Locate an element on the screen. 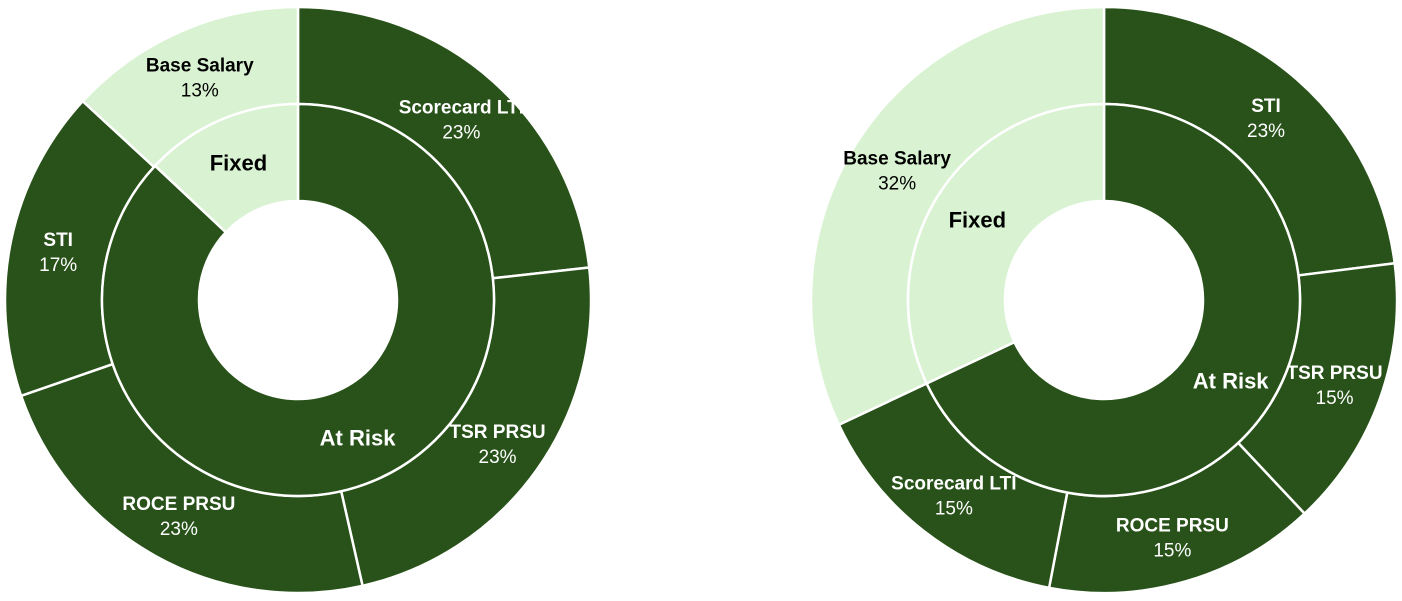 The image size is (1402, 601). outer-slice-value: 17% is located at coordinates (58, 265).